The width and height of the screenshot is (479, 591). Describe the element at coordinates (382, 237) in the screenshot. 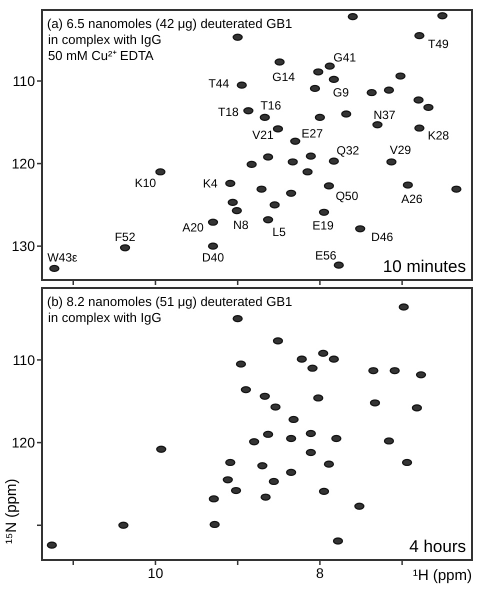

I see `annotation: D46` at that location.